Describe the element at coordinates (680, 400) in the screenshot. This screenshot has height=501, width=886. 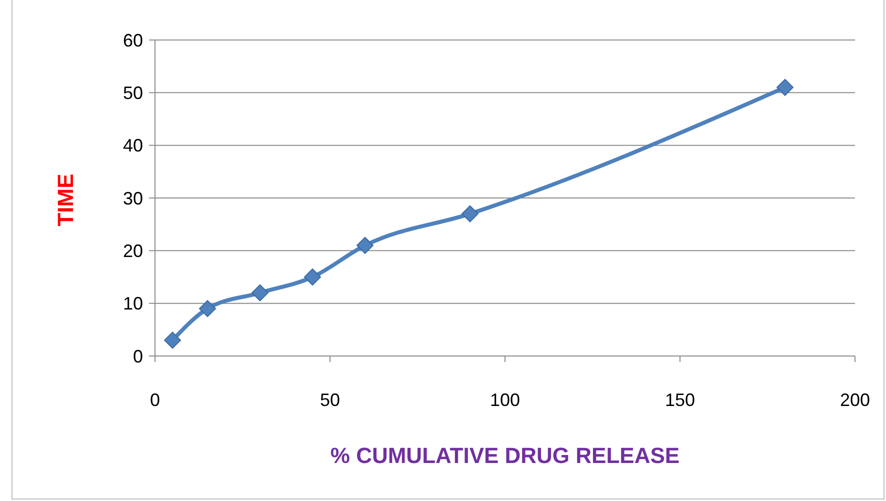
I see `x-tick-label: 150` at that location.